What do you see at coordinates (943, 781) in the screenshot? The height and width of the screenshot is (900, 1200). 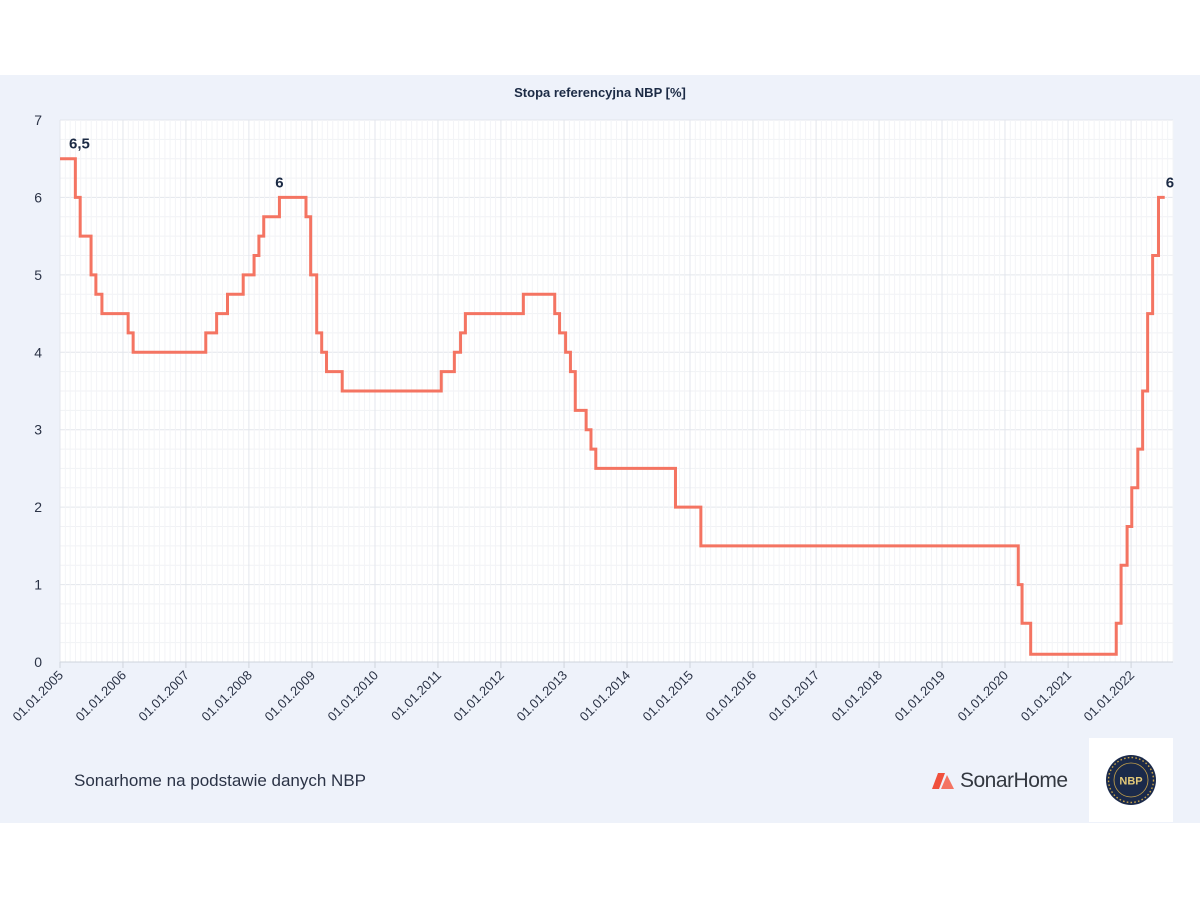 I see `sonarhome-logo-icon` at bounding box center [943, 781].